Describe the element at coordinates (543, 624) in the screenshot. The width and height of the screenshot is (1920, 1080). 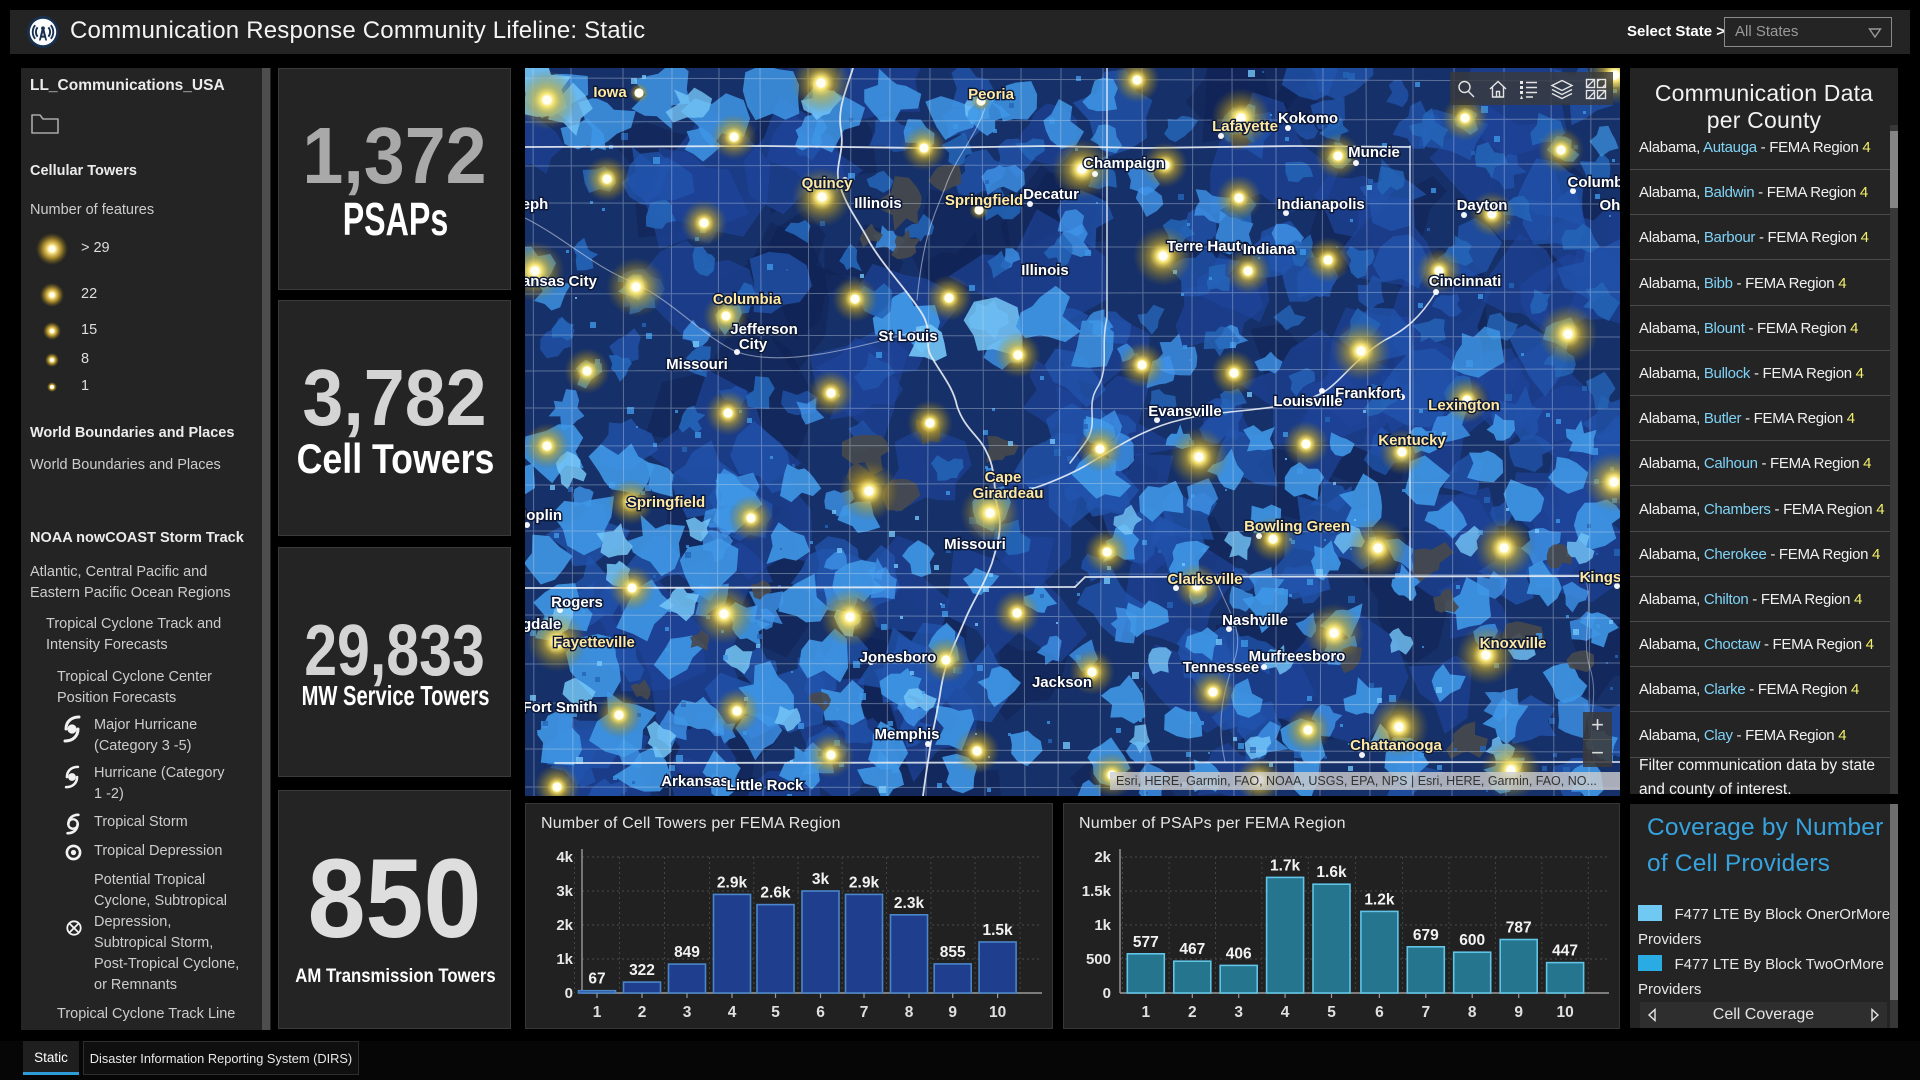
I see `svg-text: ngdale` at that location.